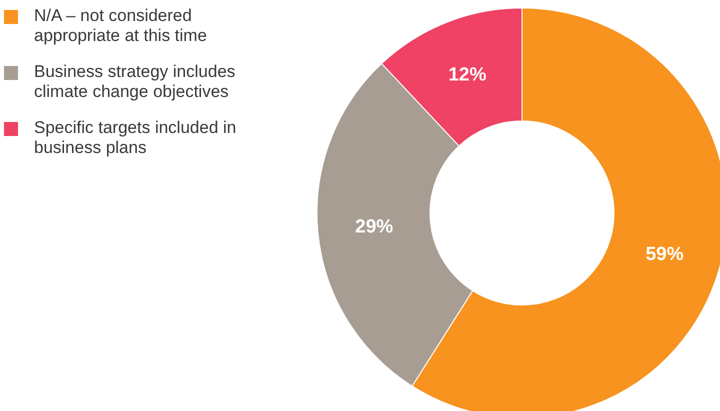 The height and width of the screenshot is (411, 720). Describe the element at coordinates (467, 75) in the screenshot. I see `data-label: 12%` at that location.